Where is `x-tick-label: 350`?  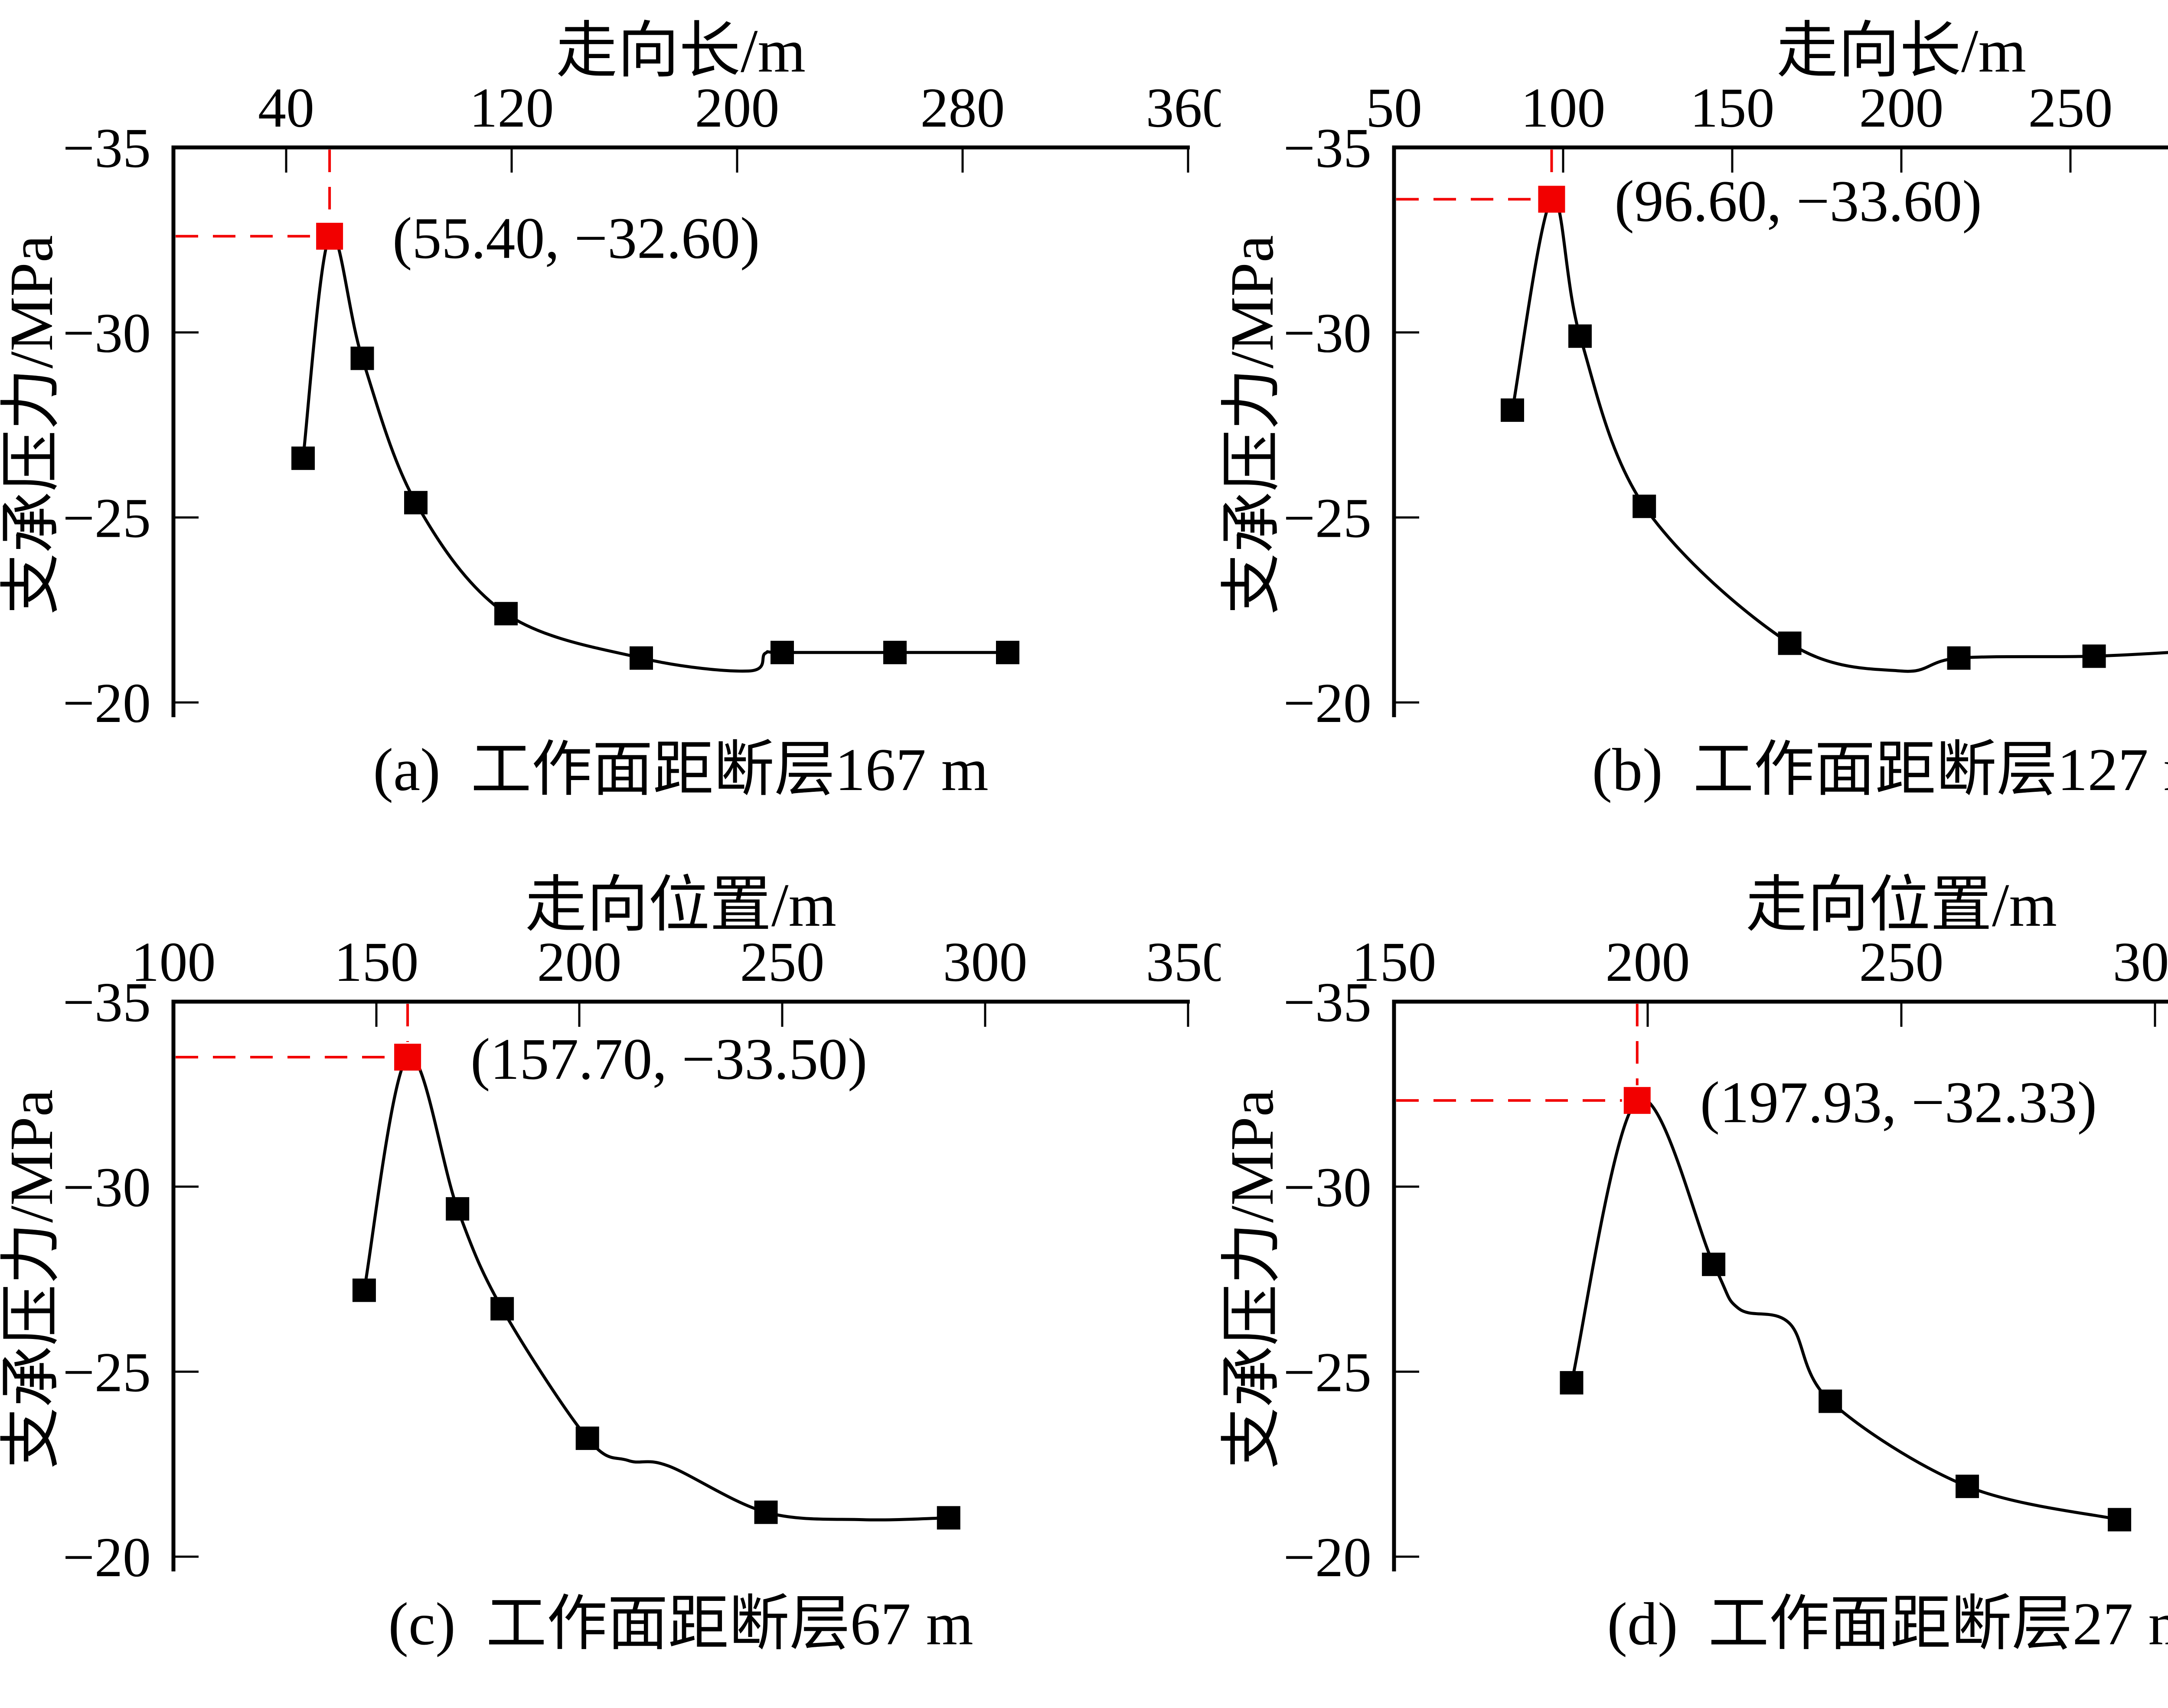 x-tick-label: 350 is located at coordinates (1183, 962).